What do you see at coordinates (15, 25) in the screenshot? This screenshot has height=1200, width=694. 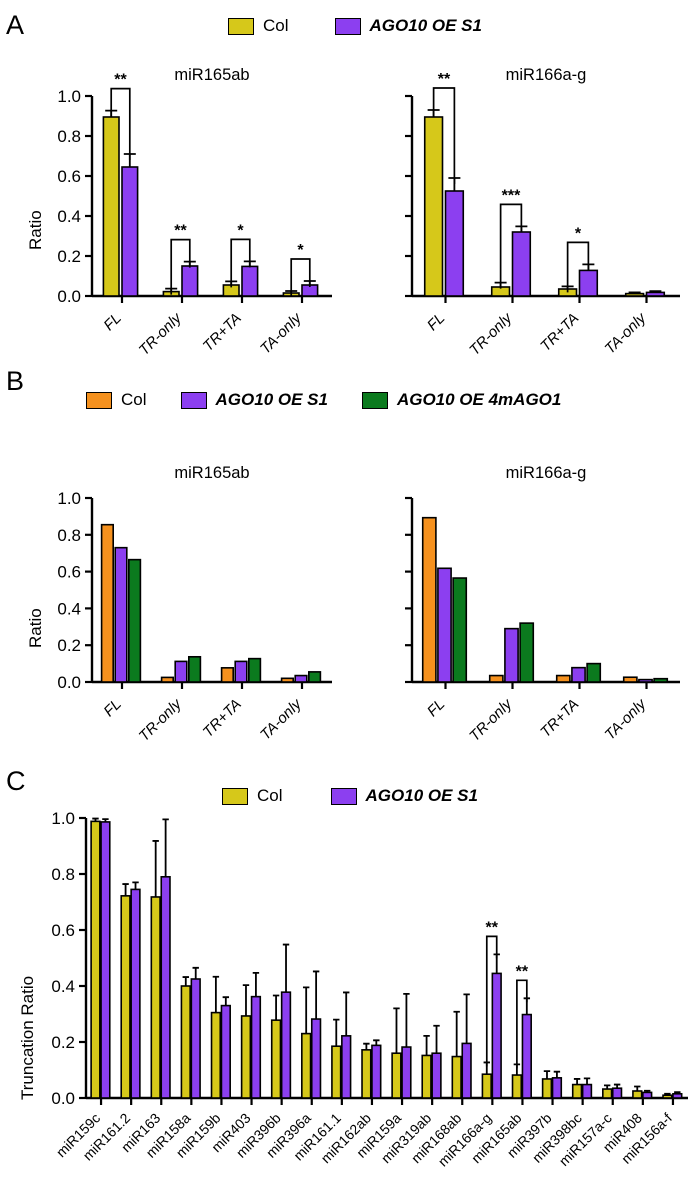 I see `panel-a-letter: A` at bounding box center [15, 25].